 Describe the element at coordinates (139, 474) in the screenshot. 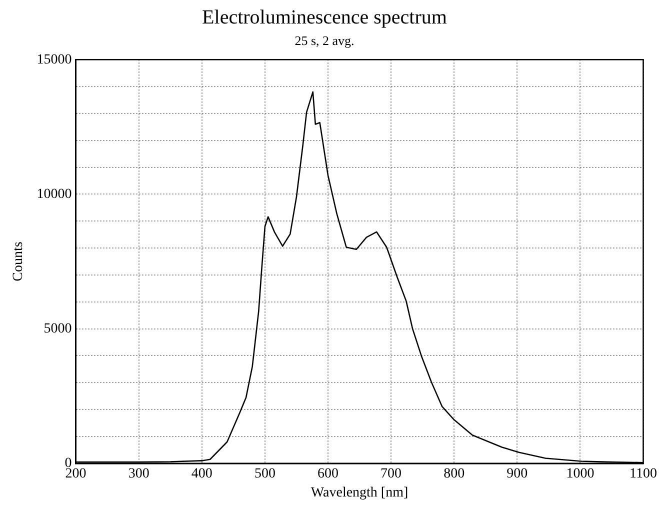

I see `x-tick-label: 300` at that location.